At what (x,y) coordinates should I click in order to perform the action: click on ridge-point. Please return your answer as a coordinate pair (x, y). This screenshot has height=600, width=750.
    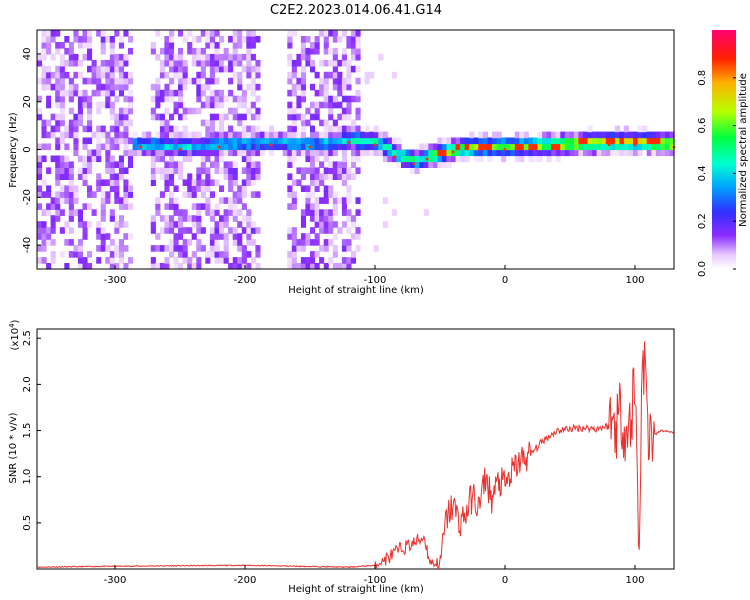
    Looking at the image, I should click on (219, 147).